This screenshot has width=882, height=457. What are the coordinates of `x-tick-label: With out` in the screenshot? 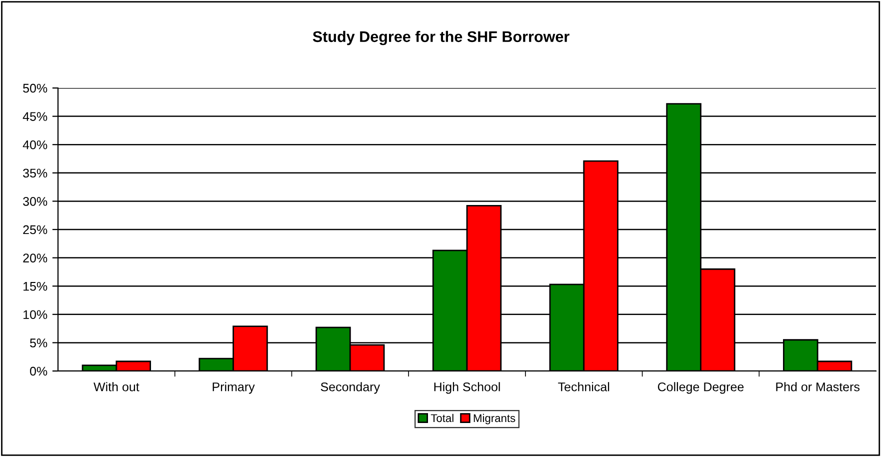 It's located at (117, 387).